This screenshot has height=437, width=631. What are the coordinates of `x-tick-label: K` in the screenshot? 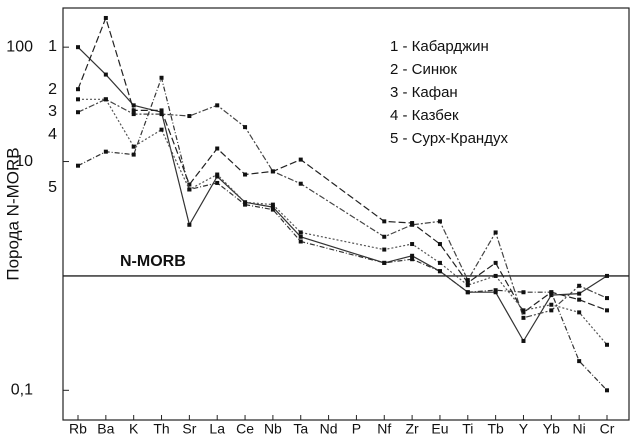 It's located at (134, 429).